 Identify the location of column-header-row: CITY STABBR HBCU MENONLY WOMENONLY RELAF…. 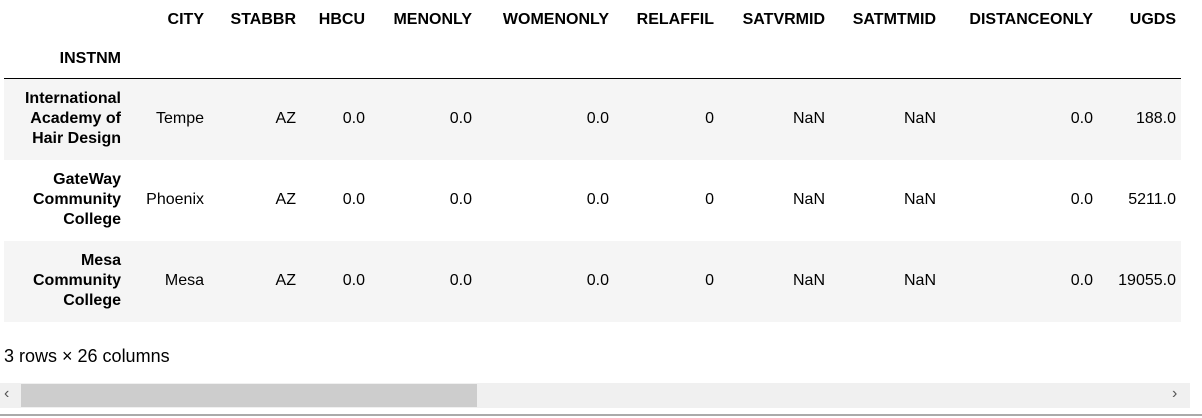
(592, 20).